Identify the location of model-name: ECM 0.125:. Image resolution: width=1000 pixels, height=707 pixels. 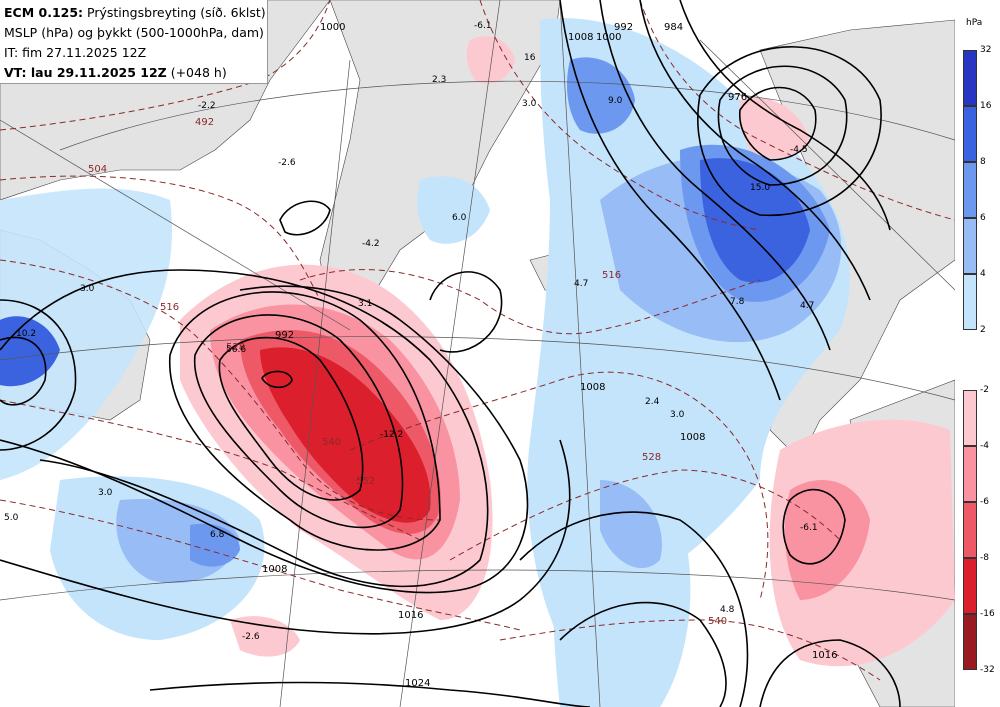
(44, 12).